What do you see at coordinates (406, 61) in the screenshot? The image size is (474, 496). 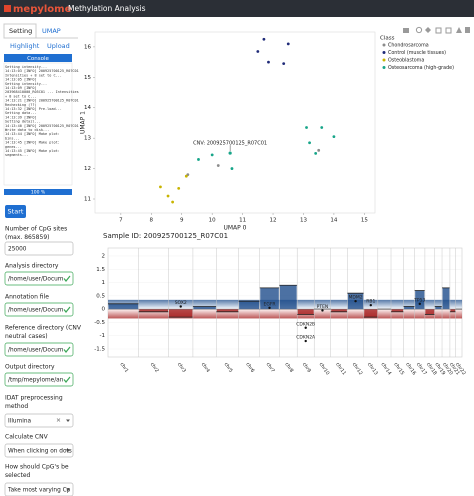 I see `legend-label: Osteoblastoma` at bounding box center [406, 61].